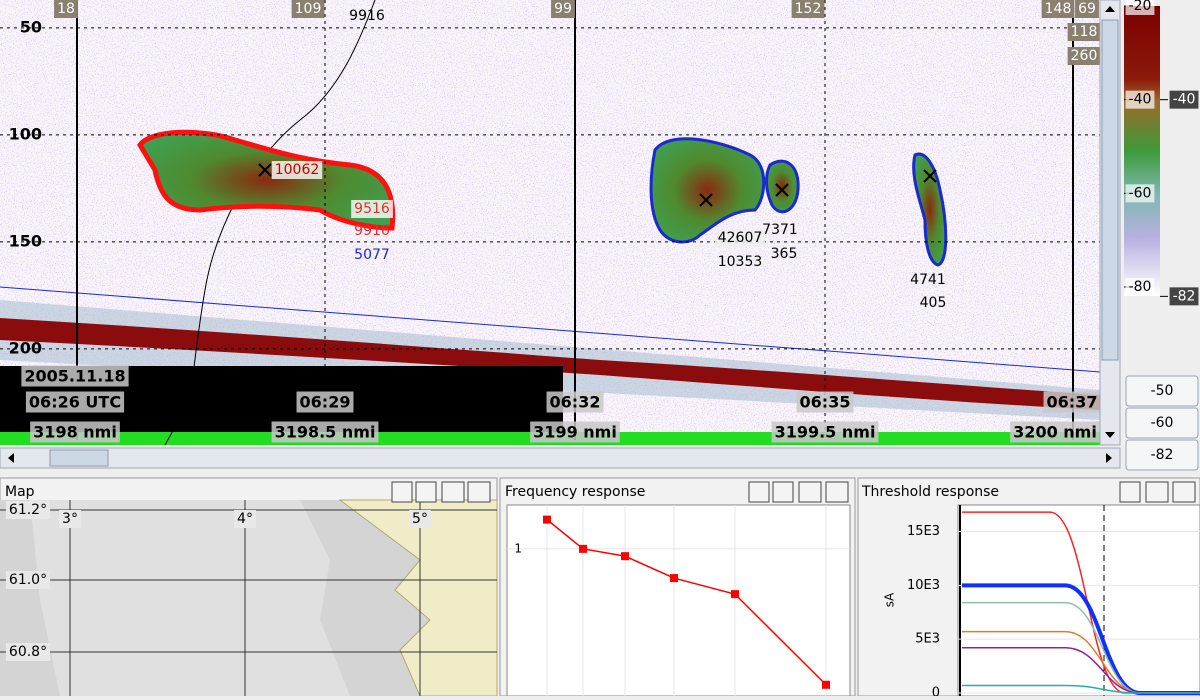 The image size is (1200, 700). Describe the element at coordinates (1184, 296) in the screenshot. I see `threshold-label: -82` at that location.